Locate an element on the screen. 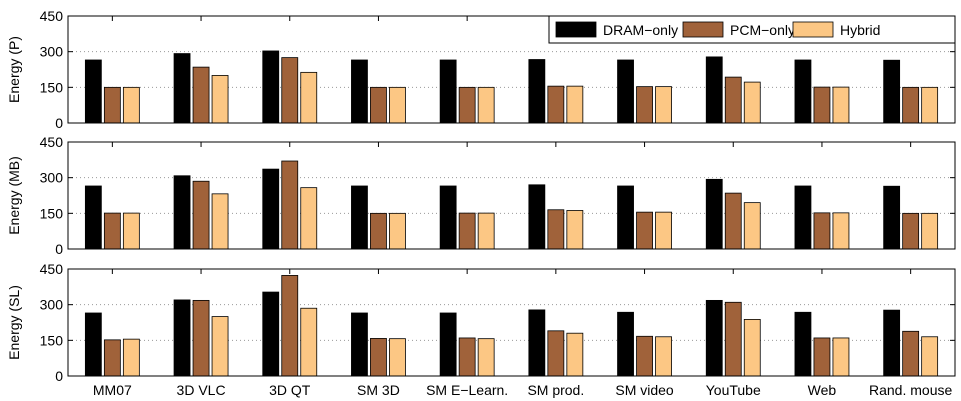 The image size is (961, 401). x-tick-label: MM07 is located at coordinates (112, 390).